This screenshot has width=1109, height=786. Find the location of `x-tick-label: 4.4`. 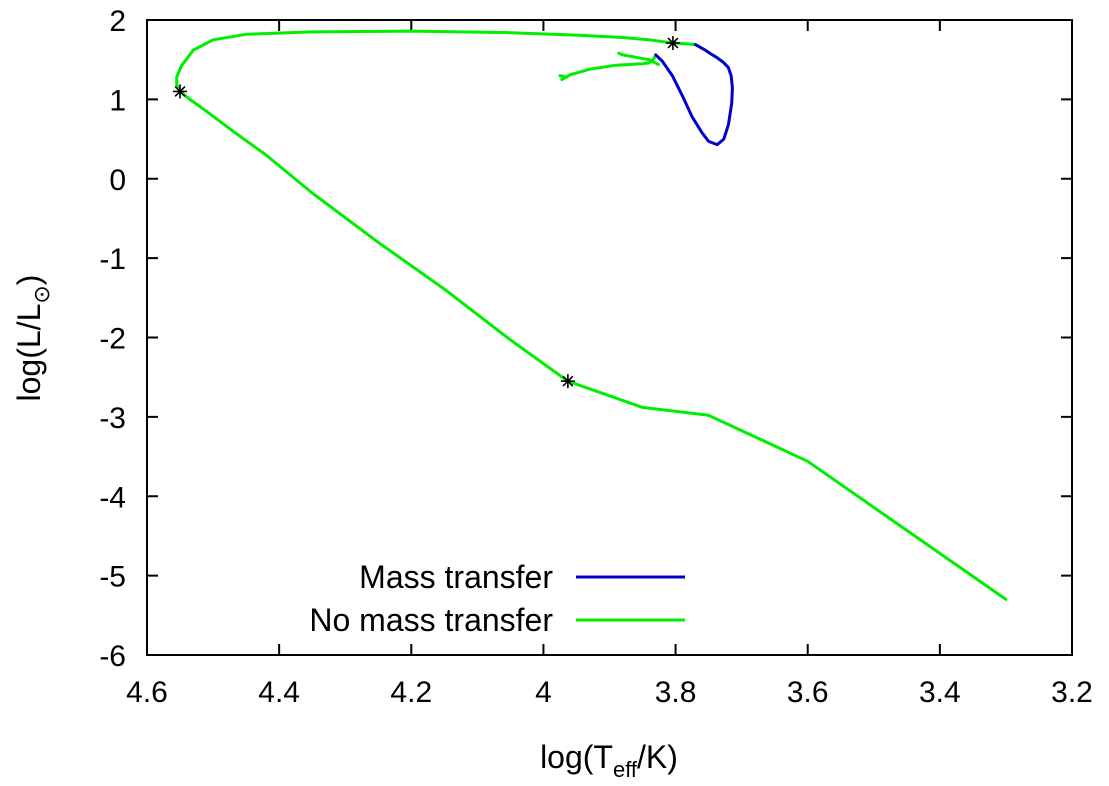

x-tick-label: 4.4 is located at coordinates (279, 692).